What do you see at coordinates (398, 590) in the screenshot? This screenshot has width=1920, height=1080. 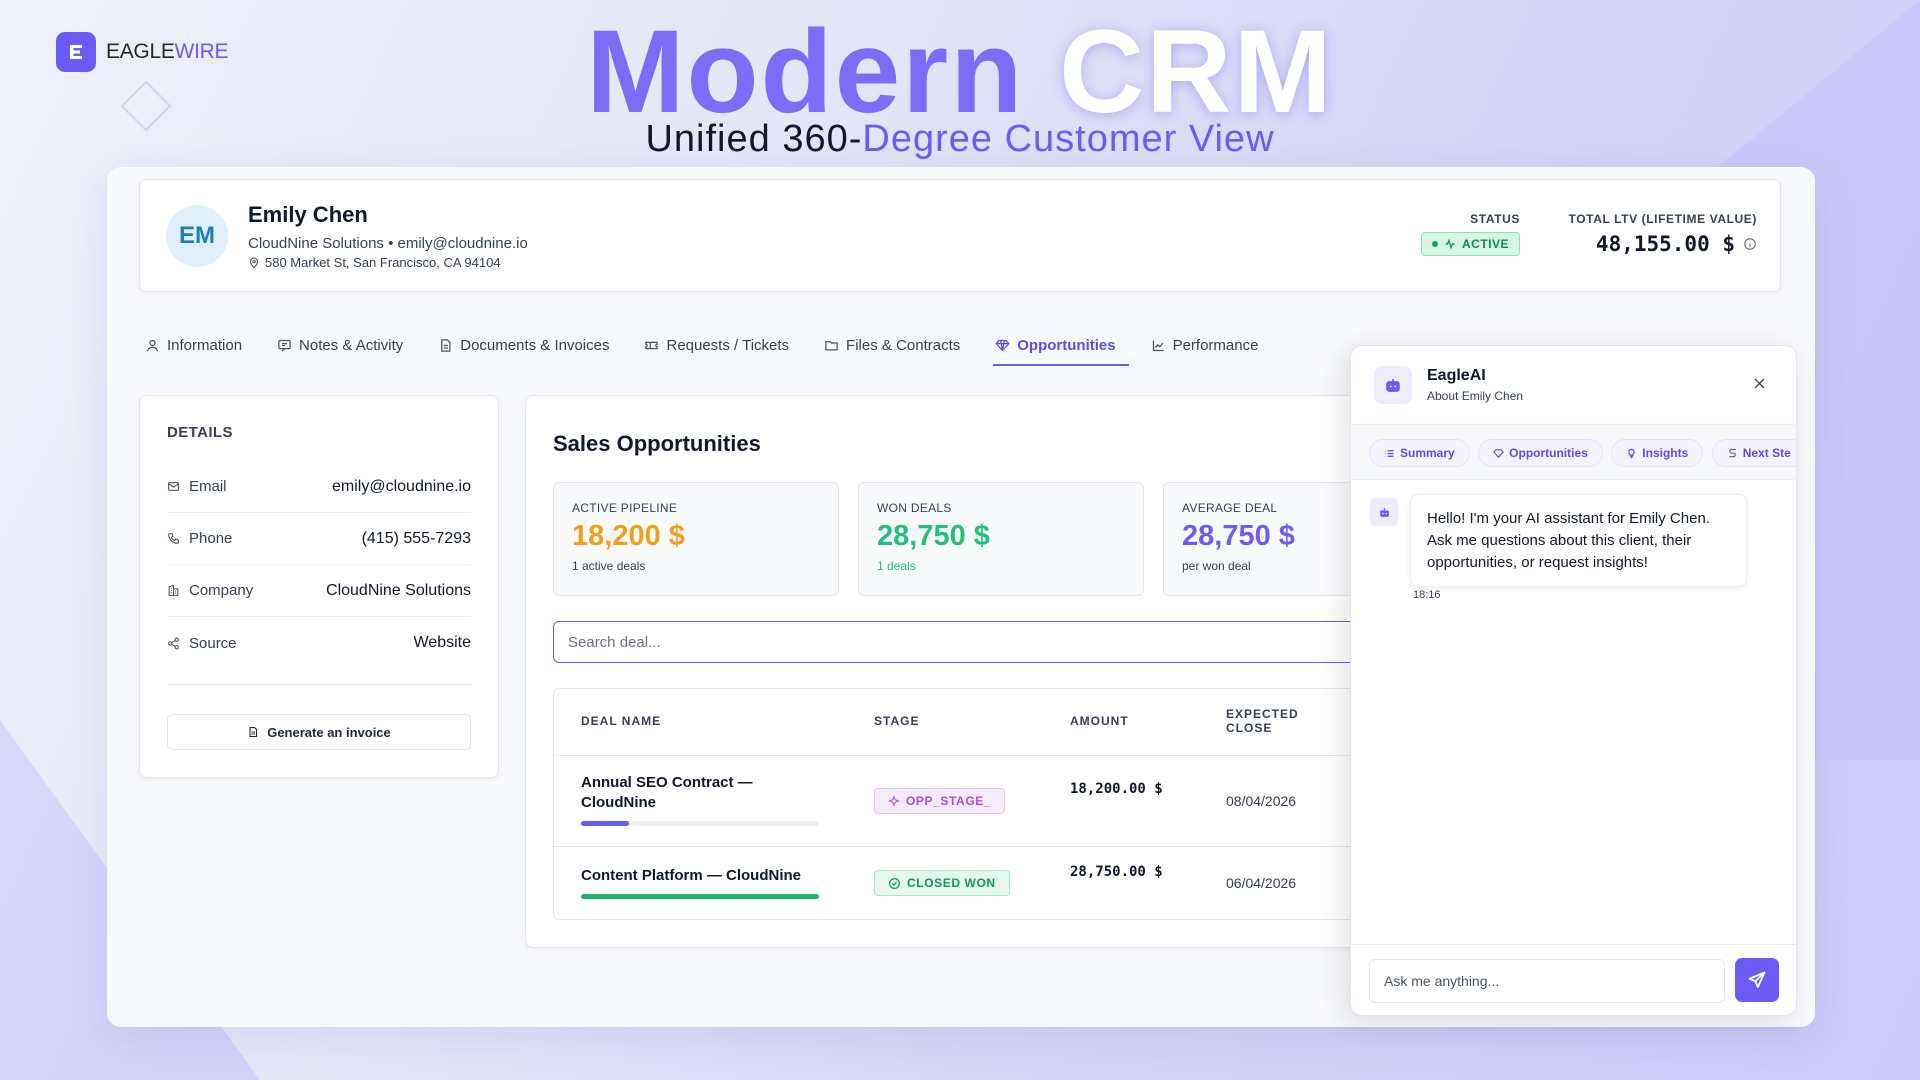 I see `detail-value-company: CloudNine Solutions` at bounding box center [398, 590].